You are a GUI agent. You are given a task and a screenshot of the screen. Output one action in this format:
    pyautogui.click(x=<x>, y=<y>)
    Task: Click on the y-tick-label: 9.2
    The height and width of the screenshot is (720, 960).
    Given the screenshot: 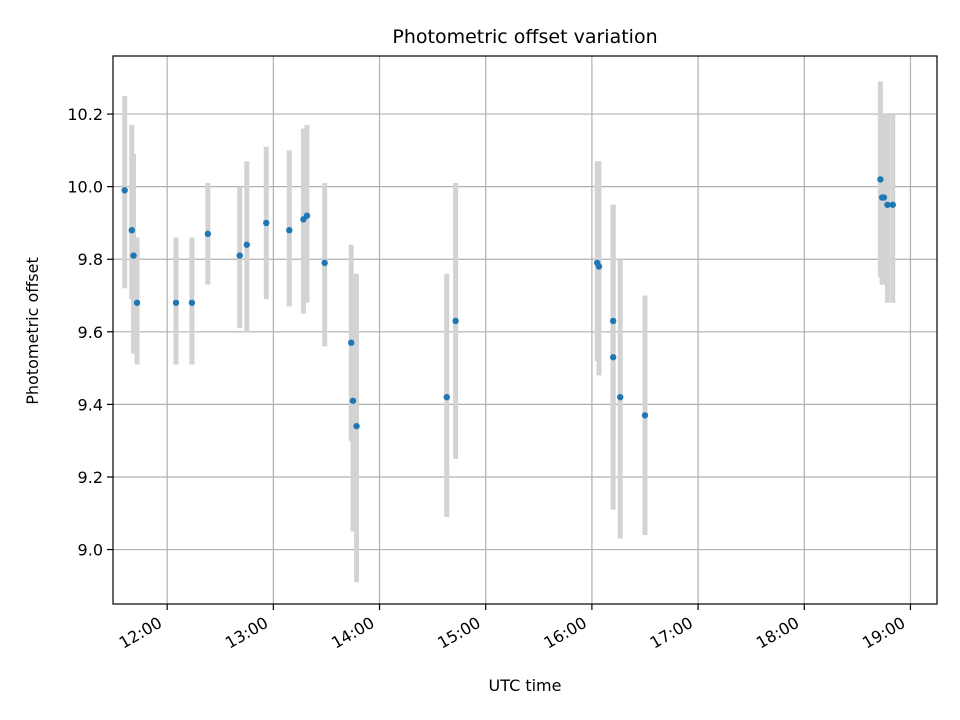 What is the action you would take?
    pyautogui.click(x=90, y=477)
    